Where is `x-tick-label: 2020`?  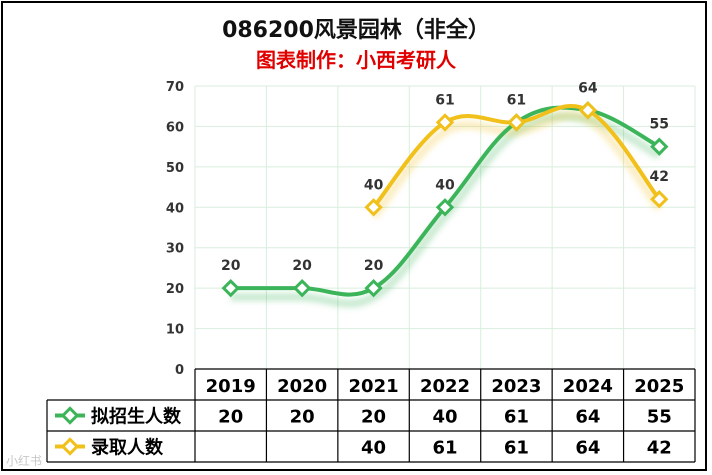
x-tick-label: 2020 is located at coordinates (302, 386).